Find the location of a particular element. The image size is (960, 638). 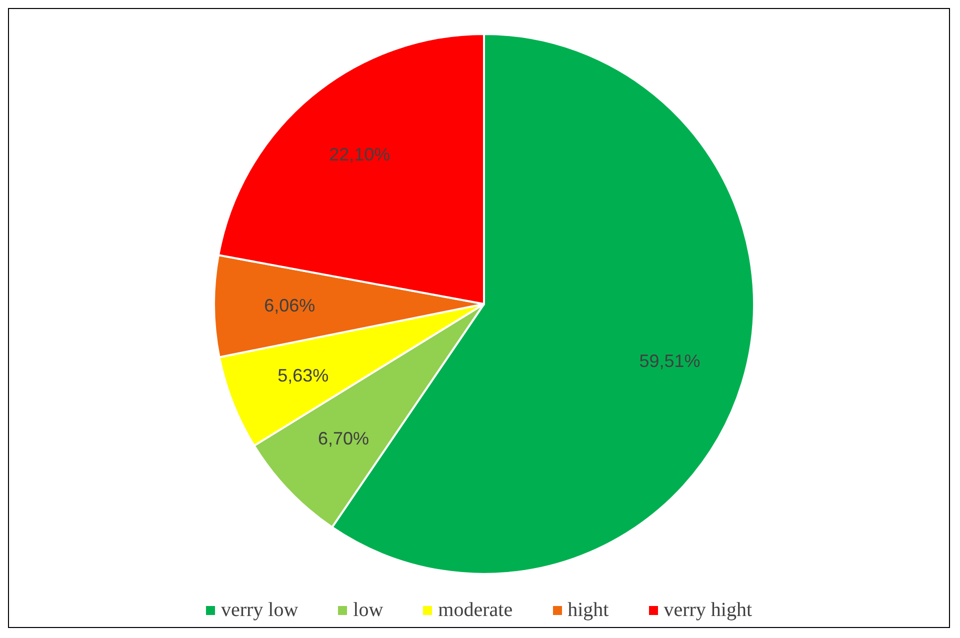

data-label: 59,51% is located at coordinates (669, 361).